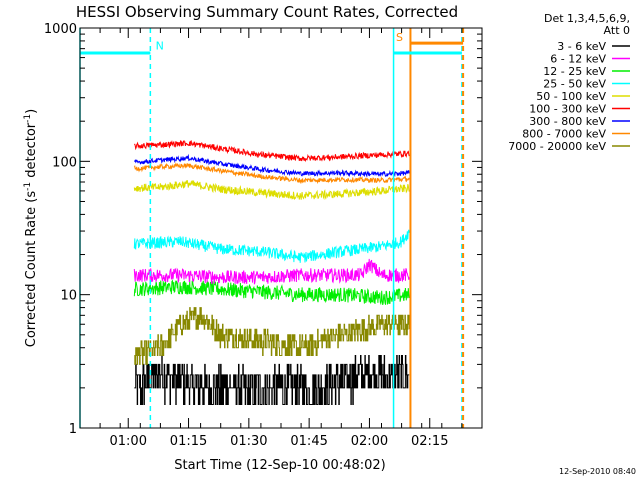  I want to click on series-line-3-6keV, so click(272, 380).